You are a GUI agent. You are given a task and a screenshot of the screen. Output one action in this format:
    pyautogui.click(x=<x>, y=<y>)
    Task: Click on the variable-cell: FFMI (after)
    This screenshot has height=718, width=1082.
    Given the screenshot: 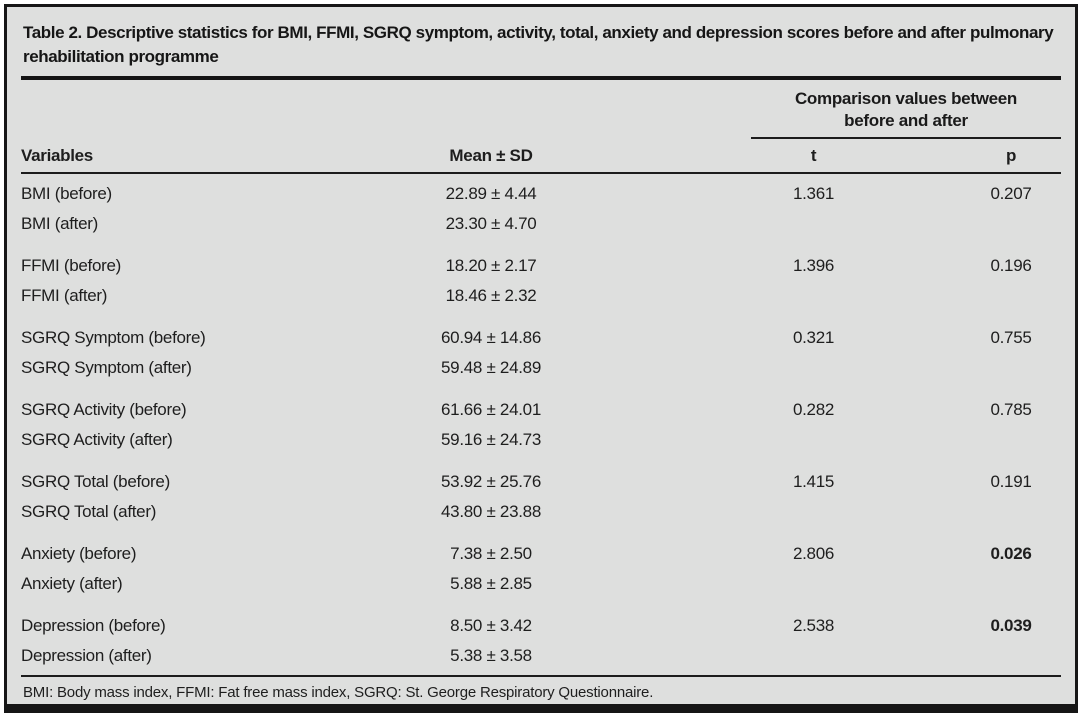 What is the action you would take?
    pyautogui.click(x=64, y=295)
    